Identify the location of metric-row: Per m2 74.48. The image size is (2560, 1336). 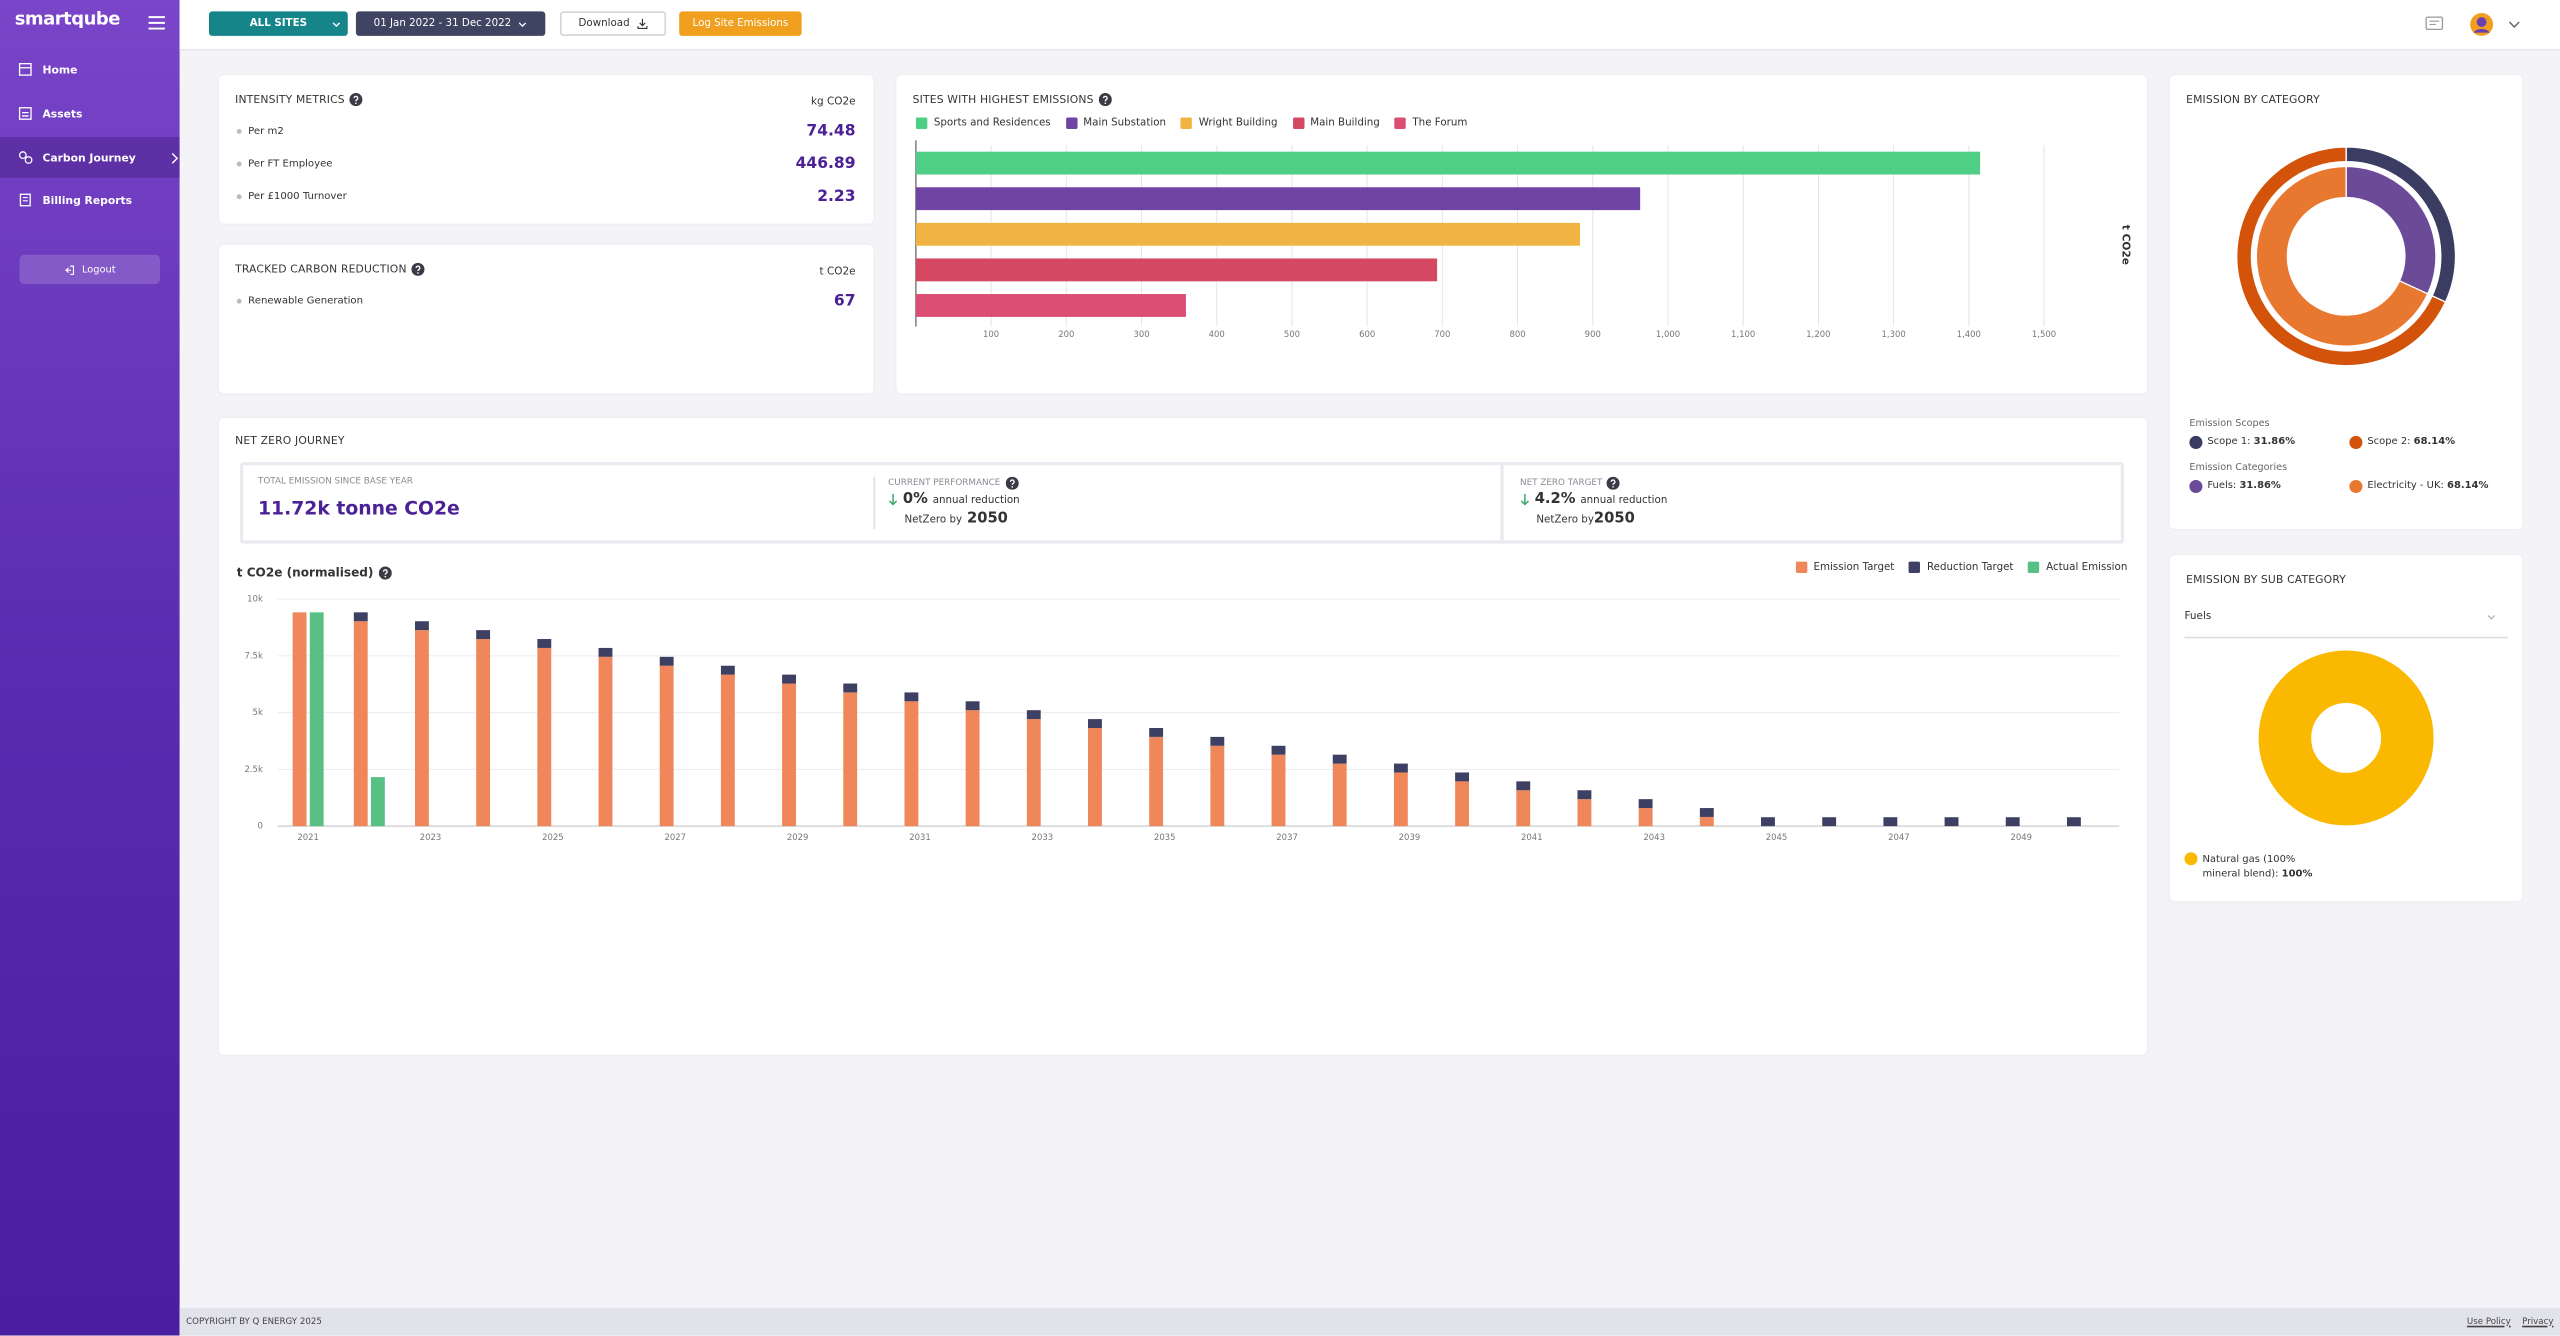
(546, 131).